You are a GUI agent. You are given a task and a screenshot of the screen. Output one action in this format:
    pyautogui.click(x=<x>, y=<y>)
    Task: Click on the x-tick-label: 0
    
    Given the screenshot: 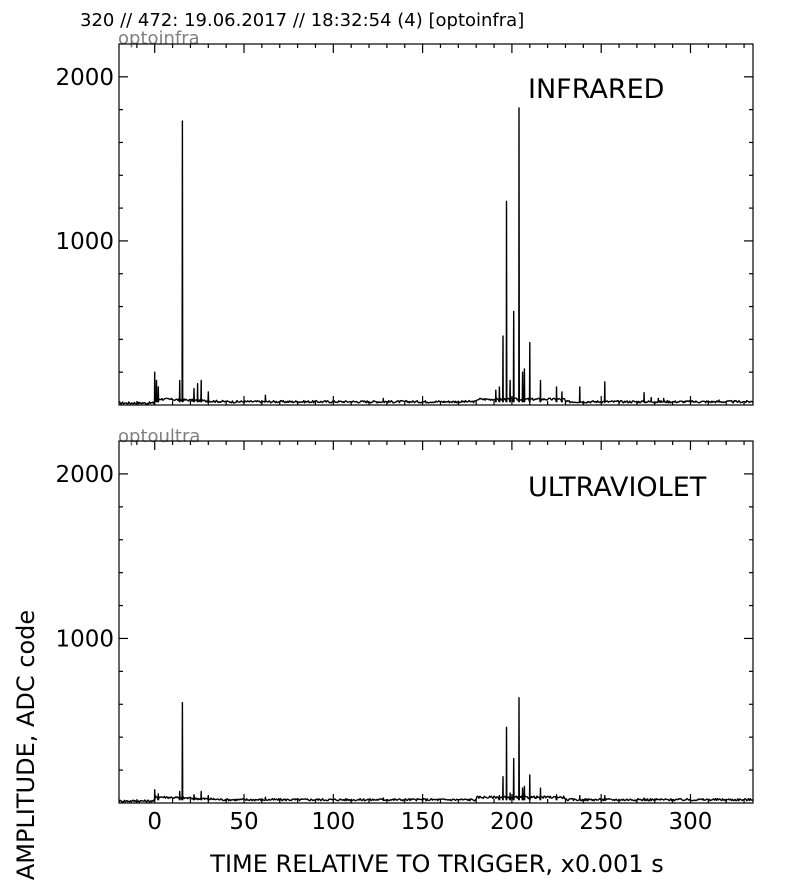 What is the action you would take?
    pyautogui.click(x=154, y=822)
    